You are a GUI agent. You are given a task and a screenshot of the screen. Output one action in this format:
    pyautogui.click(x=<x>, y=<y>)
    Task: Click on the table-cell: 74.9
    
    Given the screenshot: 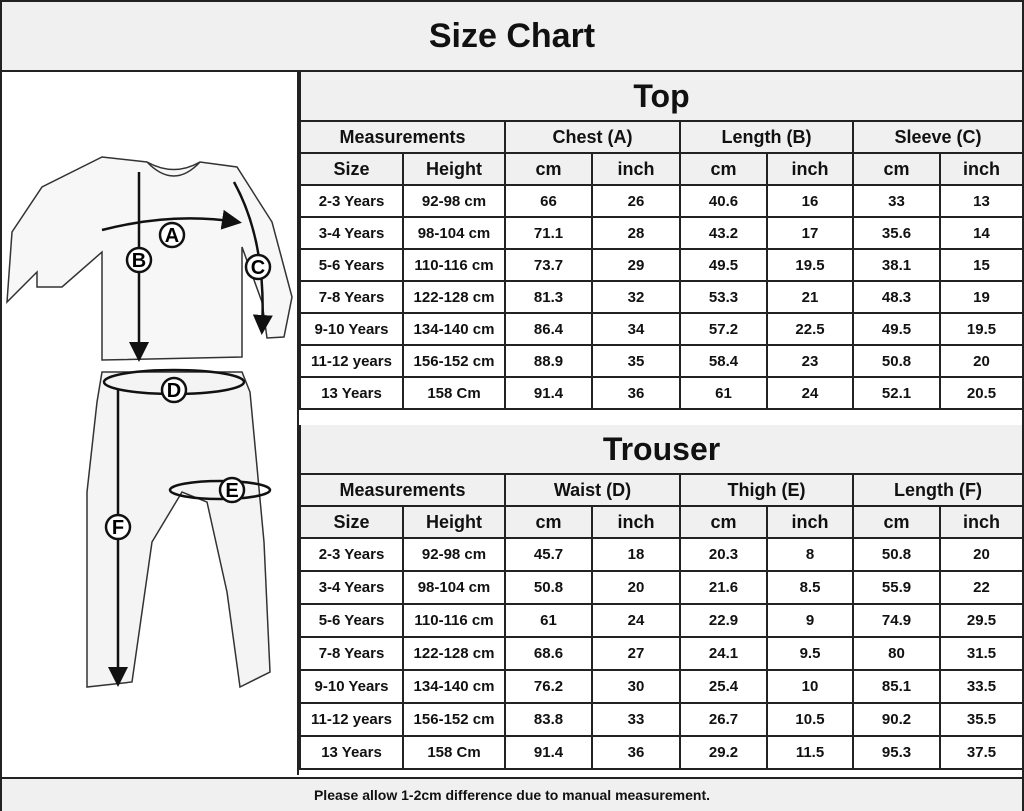 What is the action you would take?
    pyautogui.click(x=896, y=620)
    